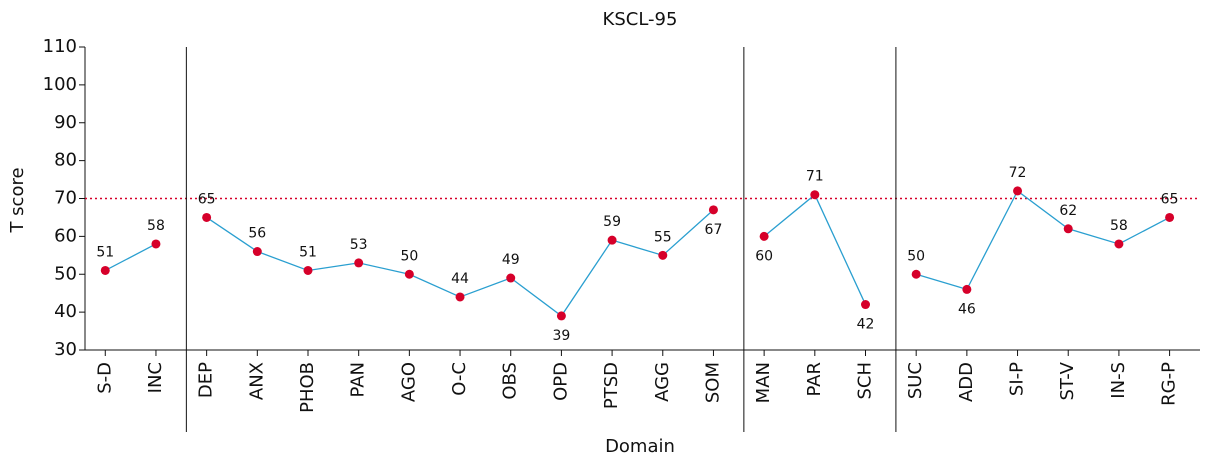  Describe the element at coordinates (104, 378) in the screenshot. I see `x-tick-label: S-D` at that location.